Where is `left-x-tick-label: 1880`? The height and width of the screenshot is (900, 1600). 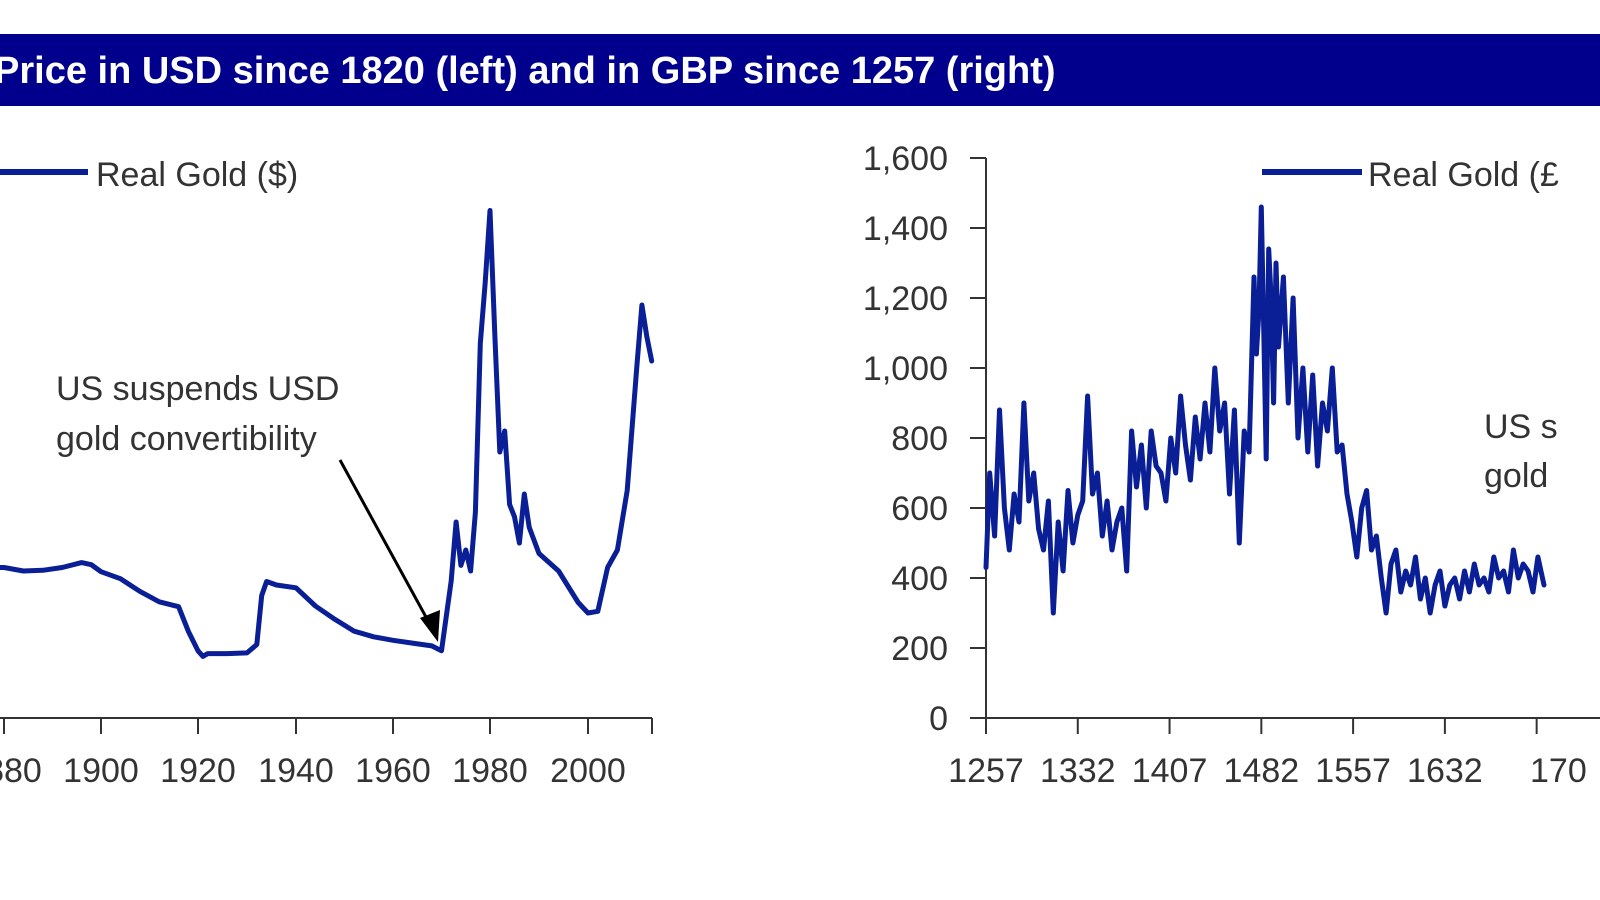
left-x-tick-label: 1880 is located at coordinates (21, 771).